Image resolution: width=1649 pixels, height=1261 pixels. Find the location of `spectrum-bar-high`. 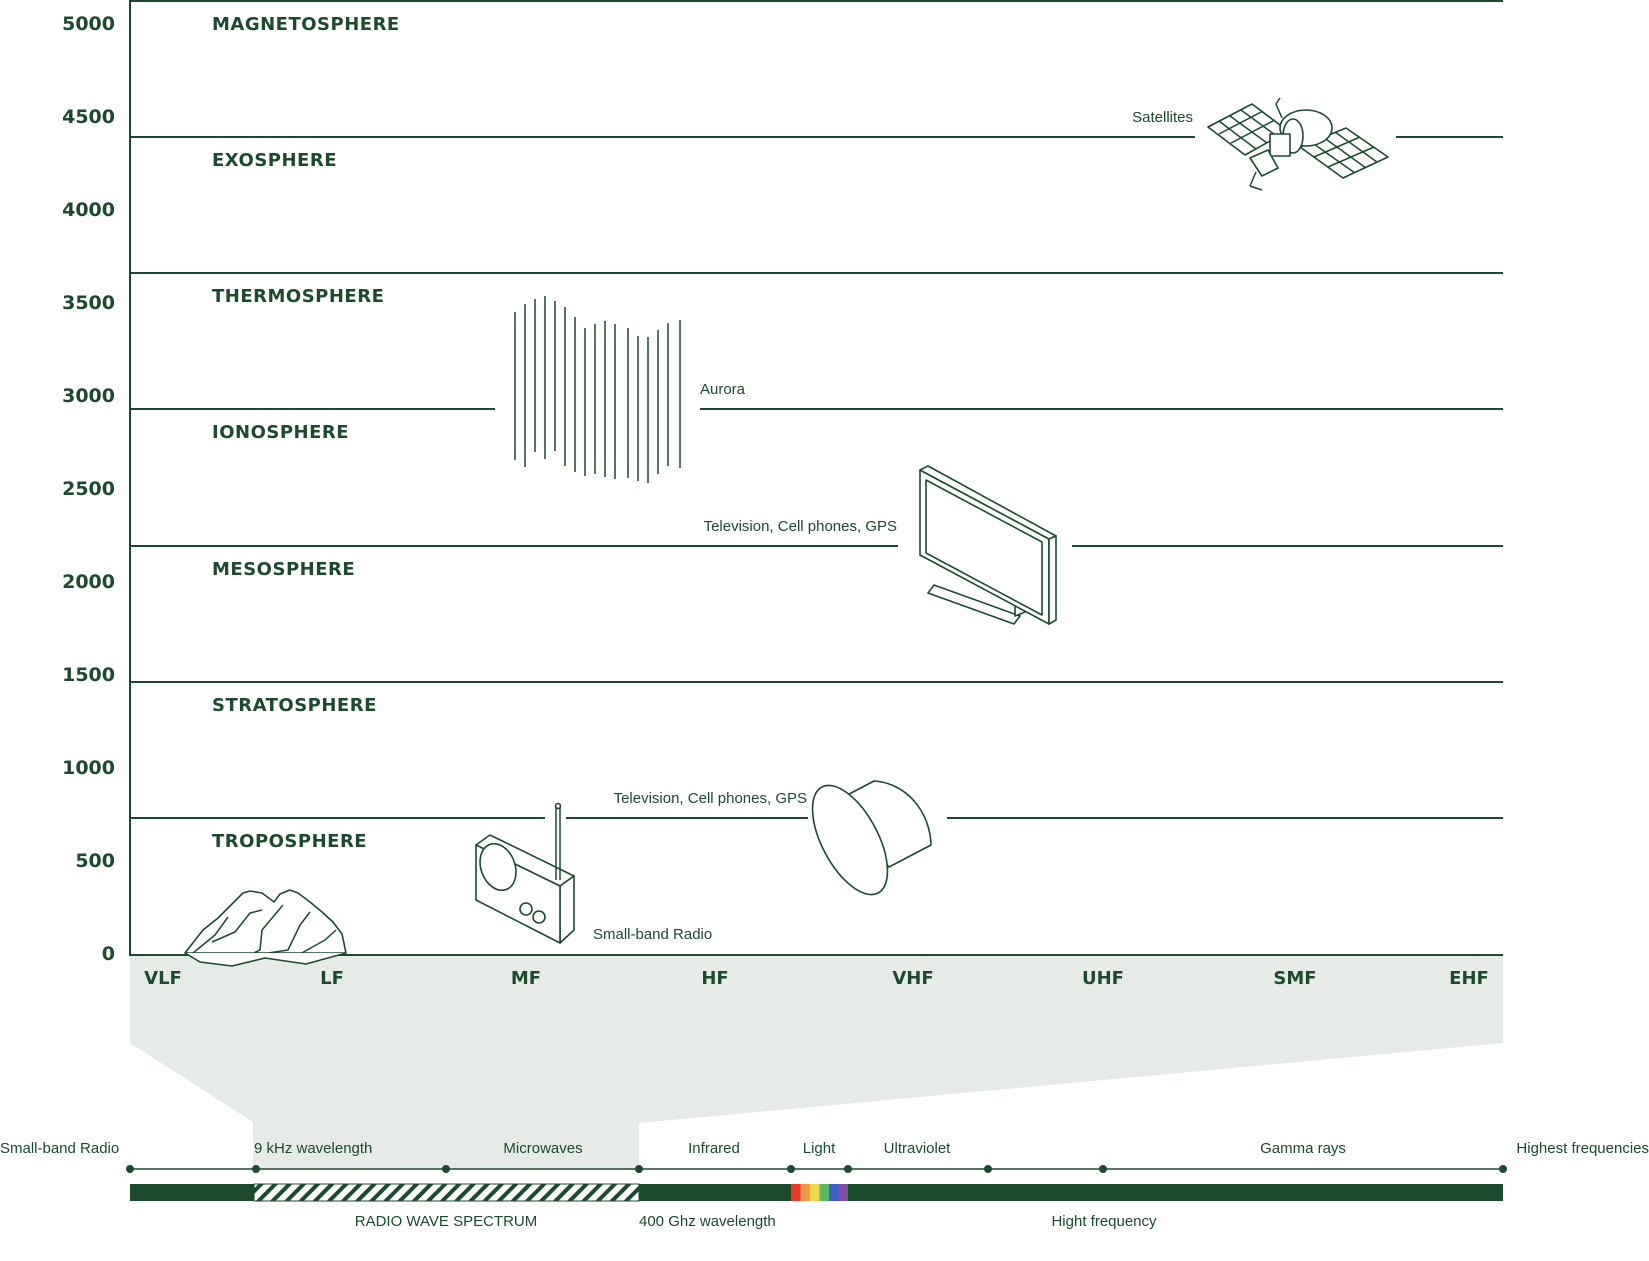

spectrum-bar-high is located at coordinates (1175, 1192).